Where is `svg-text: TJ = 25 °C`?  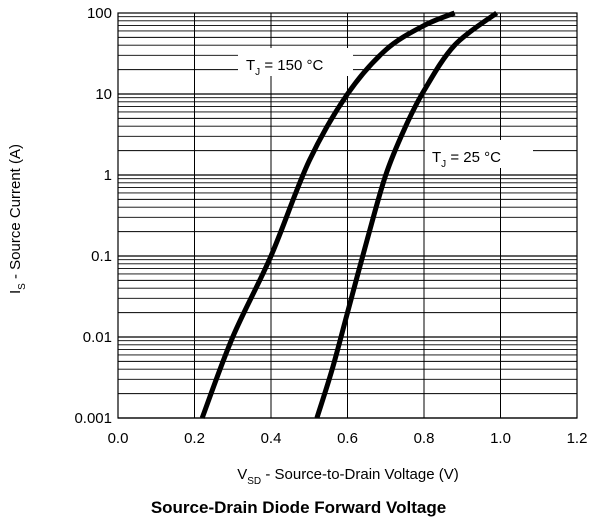
svg-text: TJ = 25 °C is located at coordinates (466, 159).